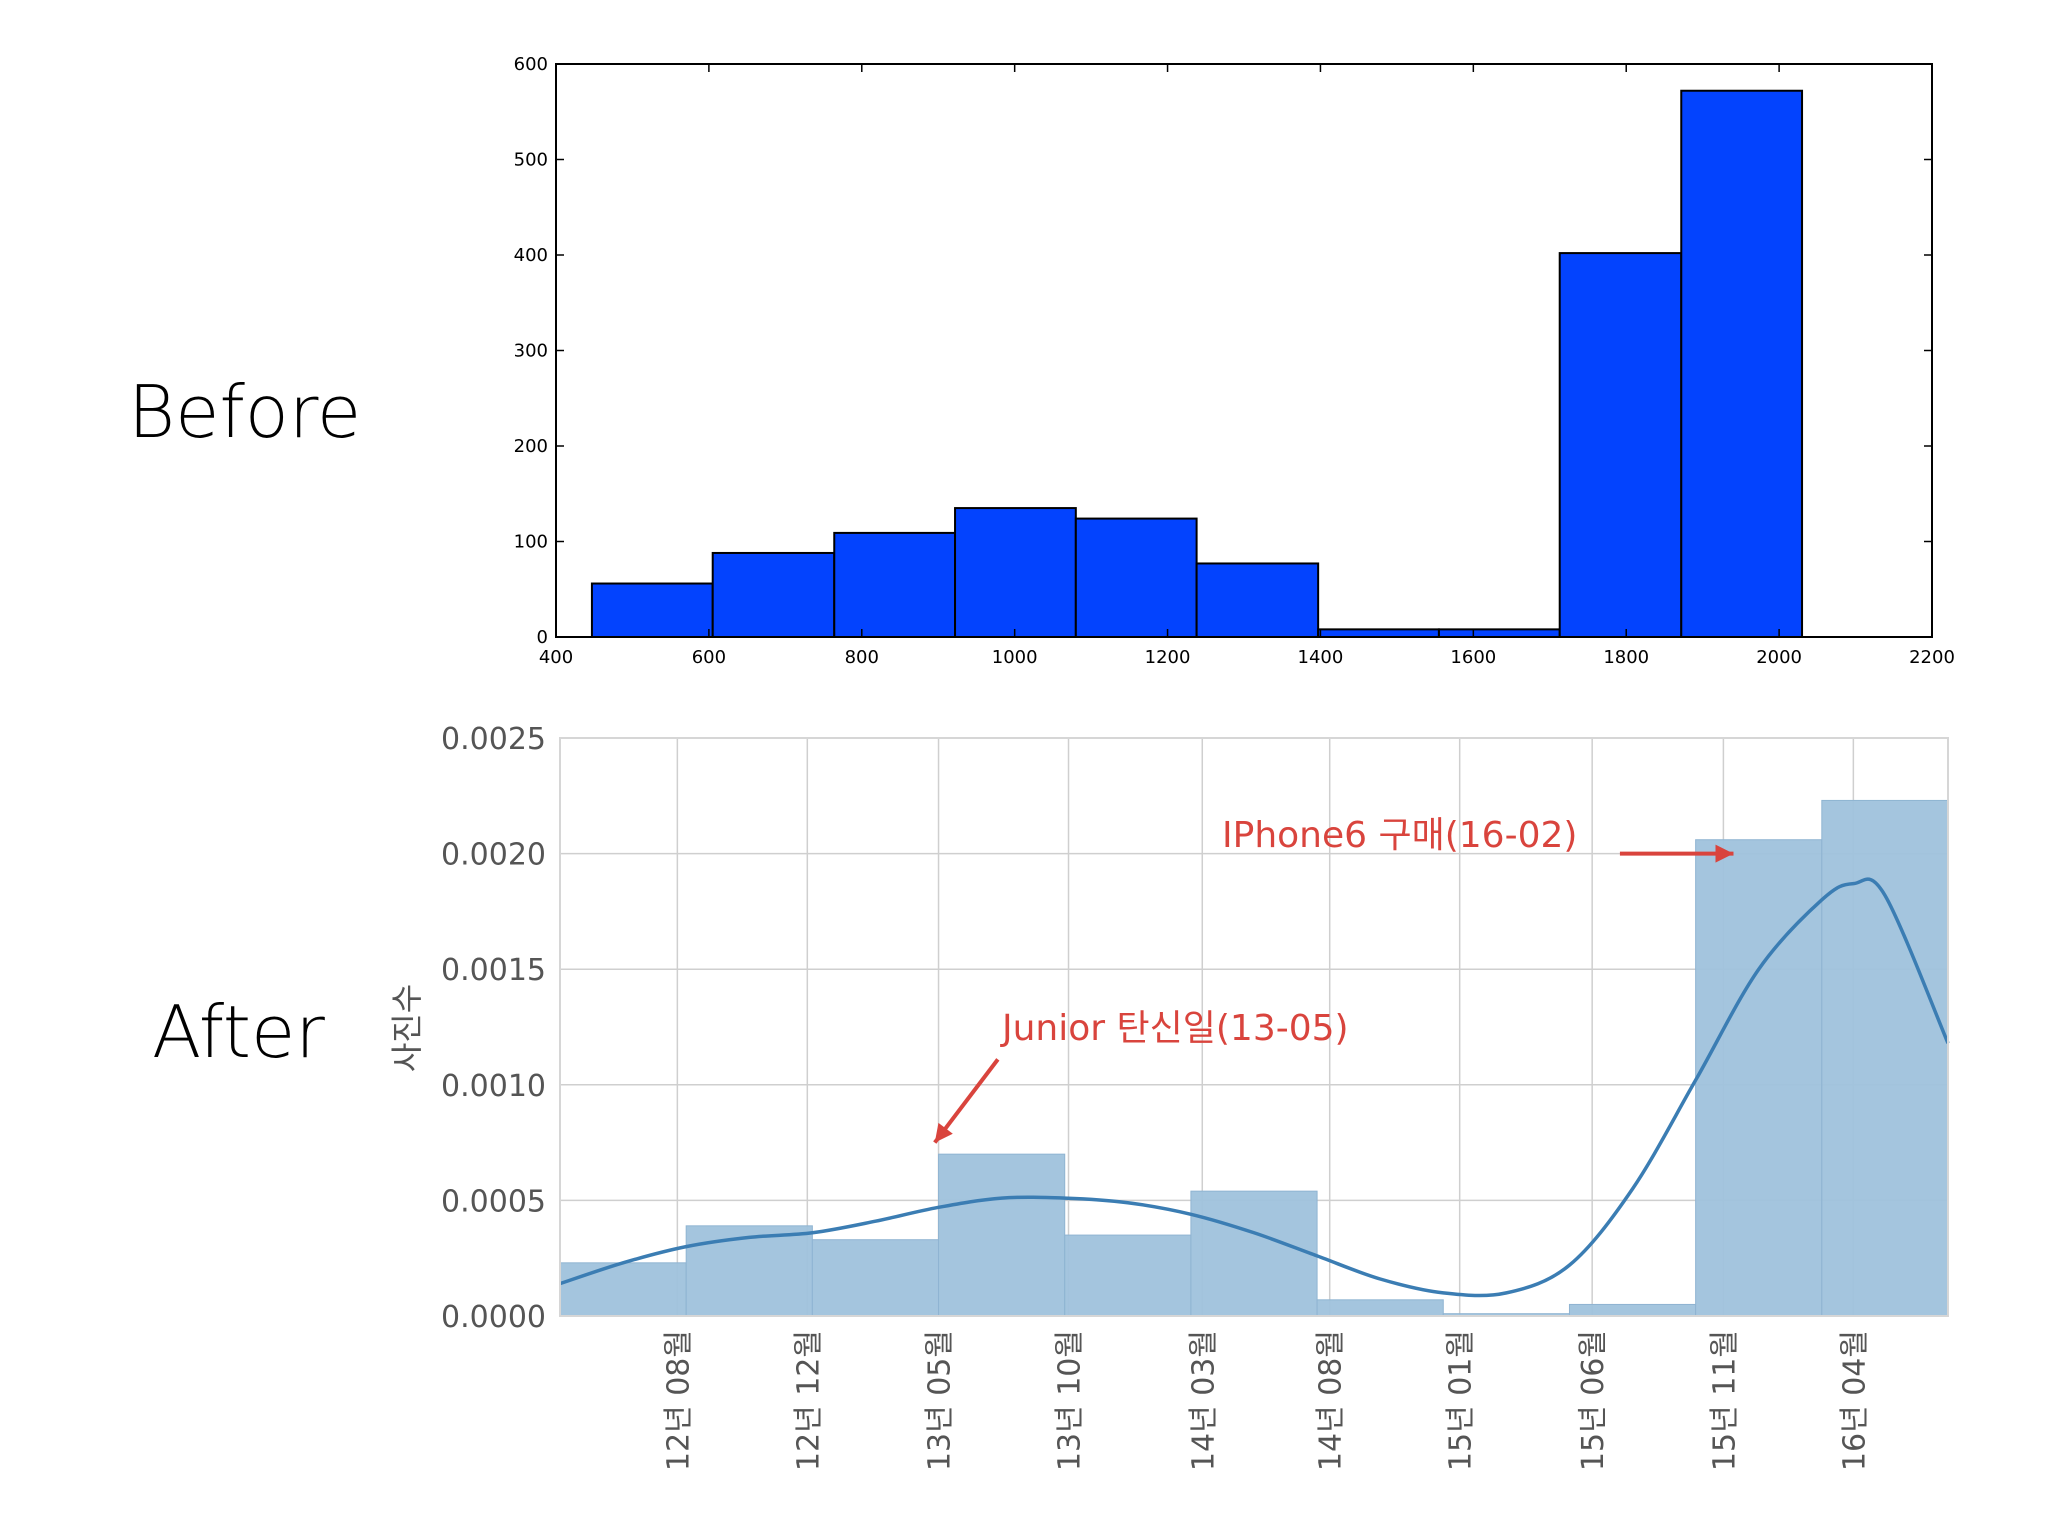  I want to click on annotation-iphone: IPhone6 구매(16-02), so click(1399, 835).